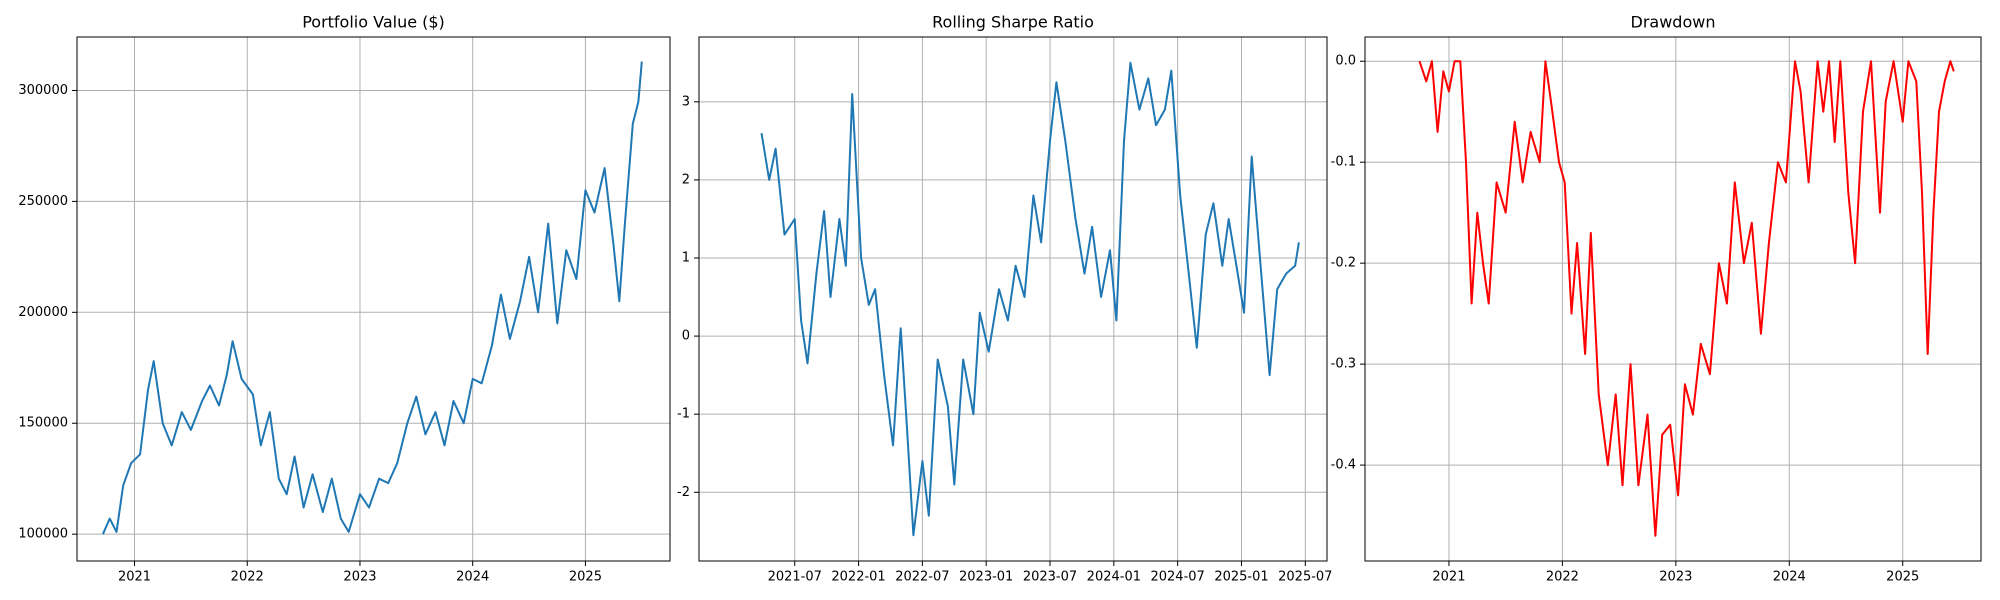 Image resolution: width=2000 pixels, height=600 pixels. What do you see at coordinates (43, 423) in the screenshot?
I see `y-tick-label: 150000` at bounding box center [43, 423].